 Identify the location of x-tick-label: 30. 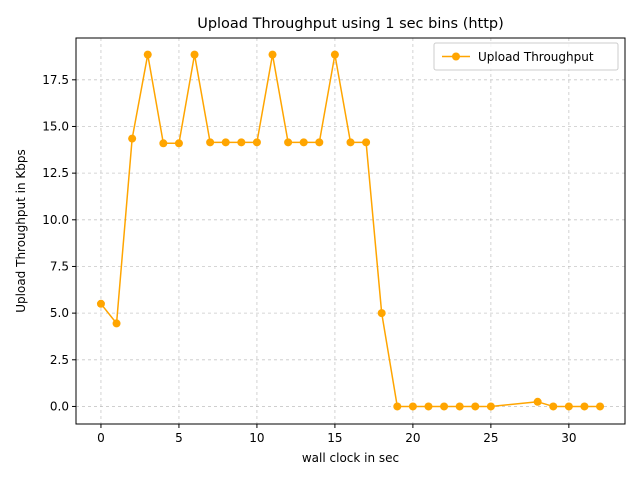
(568, 438).